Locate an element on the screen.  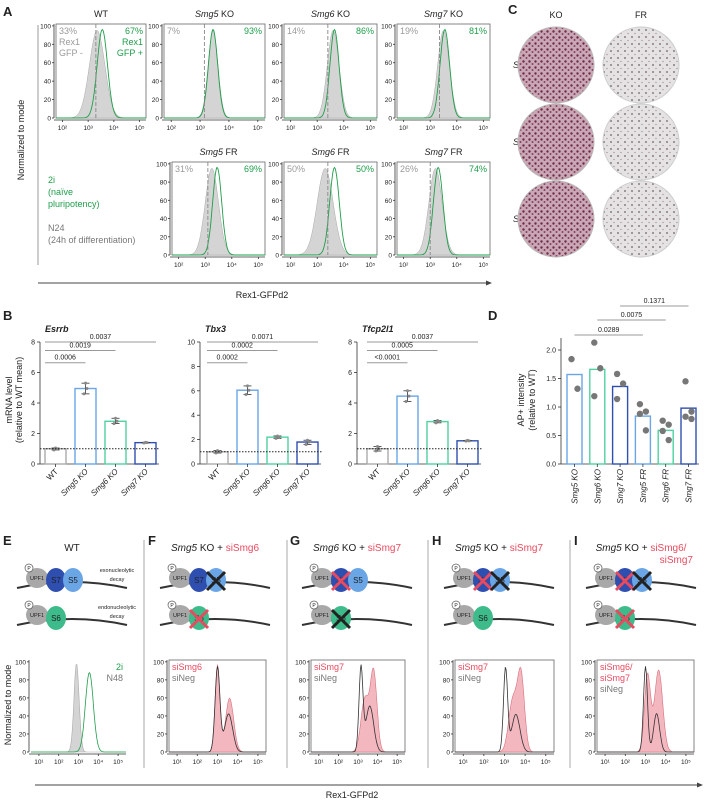
smg7-label: S7 is located at coordinates (56, 580).